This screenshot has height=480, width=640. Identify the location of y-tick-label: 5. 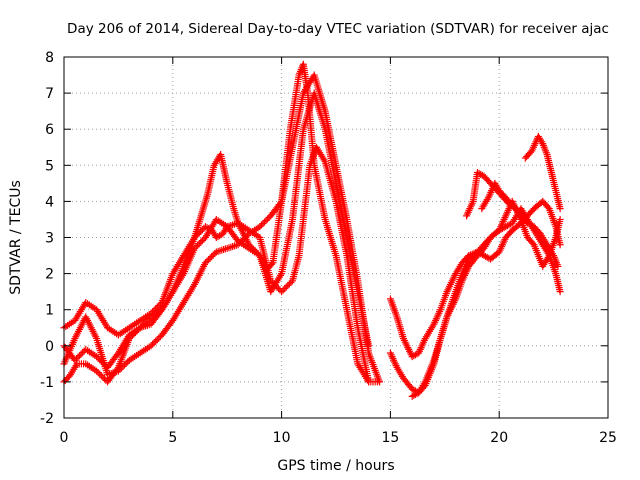
(49, 166).